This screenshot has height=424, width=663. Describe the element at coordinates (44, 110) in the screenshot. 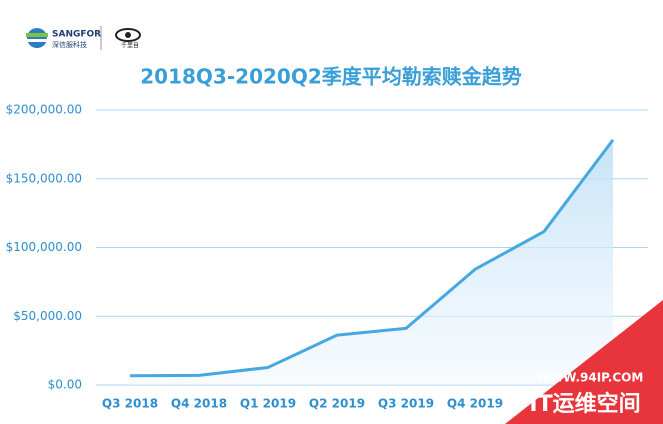

I see `y-tick-label: $200,000.00` at that location.